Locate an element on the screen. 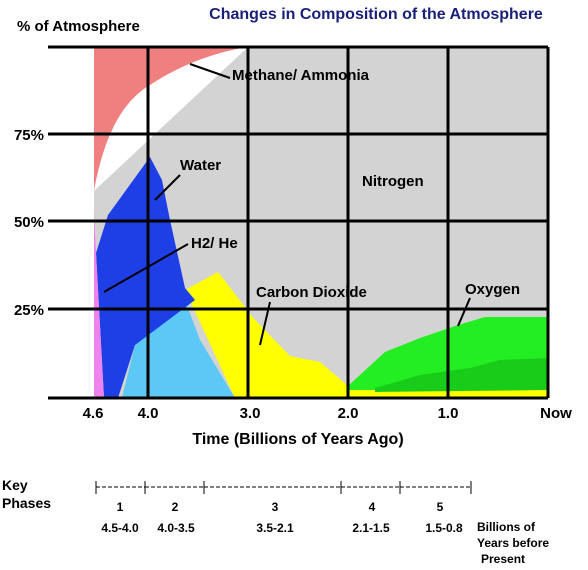 This screenshot has height=570, width=588. x-tick-4-6: 4.6 is located at coordinates (93, 413).